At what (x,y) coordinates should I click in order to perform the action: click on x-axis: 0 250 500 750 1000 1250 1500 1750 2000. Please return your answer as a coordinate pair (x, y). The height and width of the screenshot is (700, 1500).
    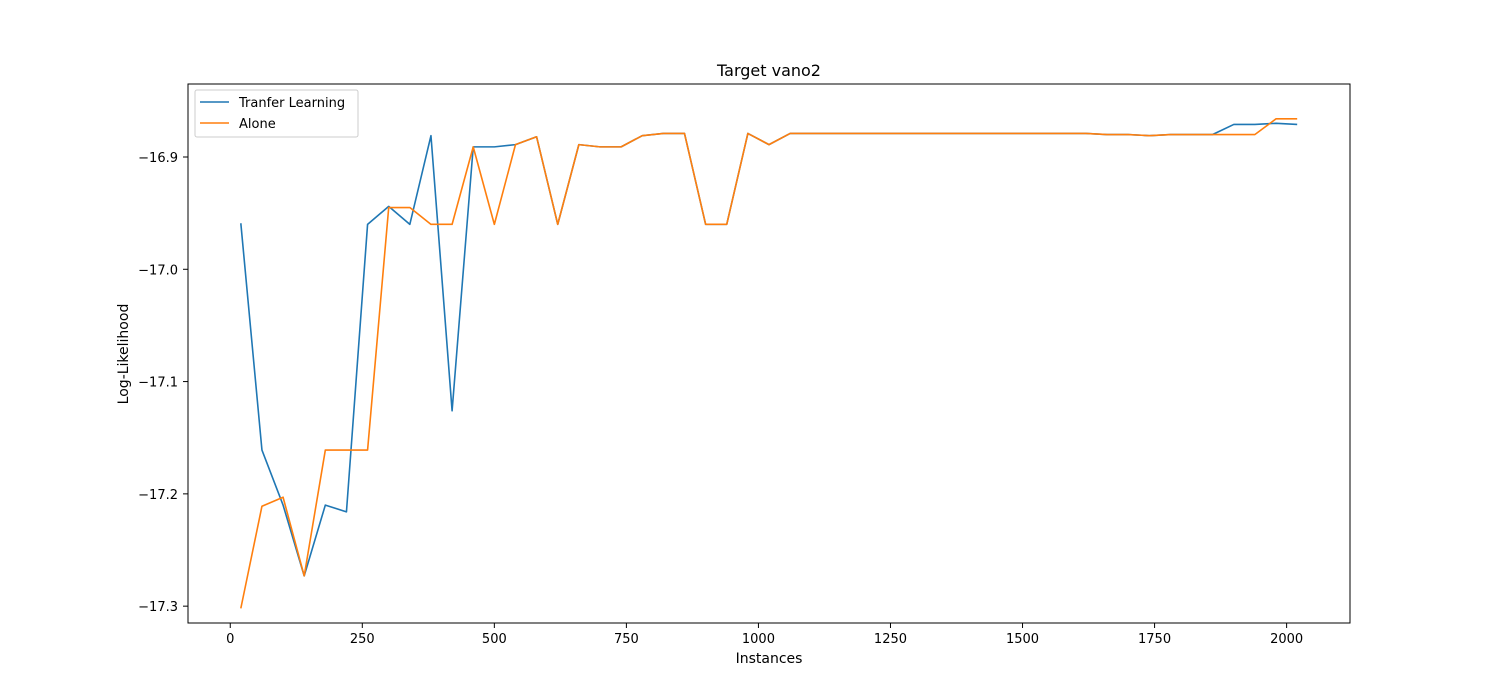
    Looking at the image, I should click on (764, 635).